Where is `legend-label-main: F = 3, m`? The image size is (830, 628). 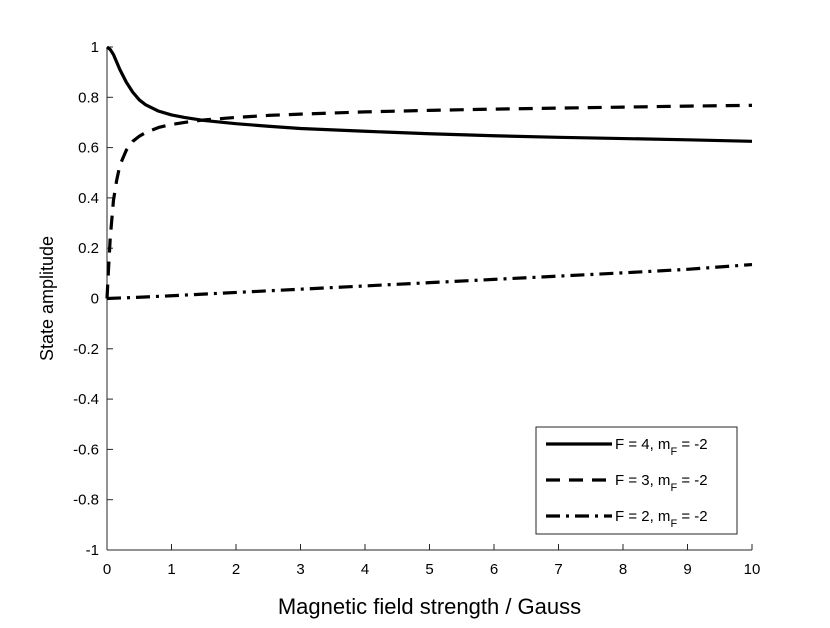
legend-label-main: F = 3, m is located at coordinates (642, 480).